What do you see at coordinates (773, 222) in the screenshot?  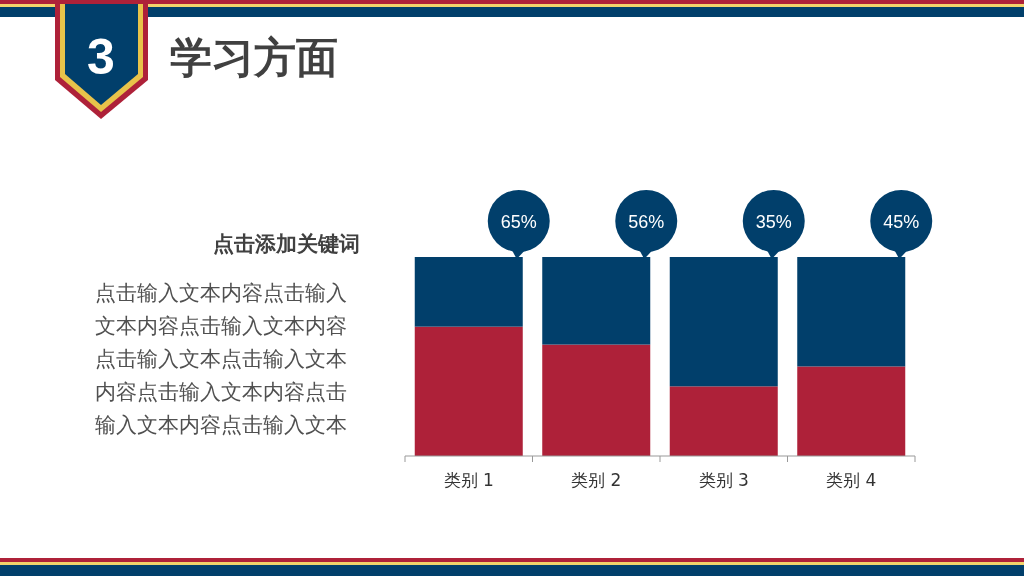 I see `data-label: 35%` at bounding box center [773, 222].